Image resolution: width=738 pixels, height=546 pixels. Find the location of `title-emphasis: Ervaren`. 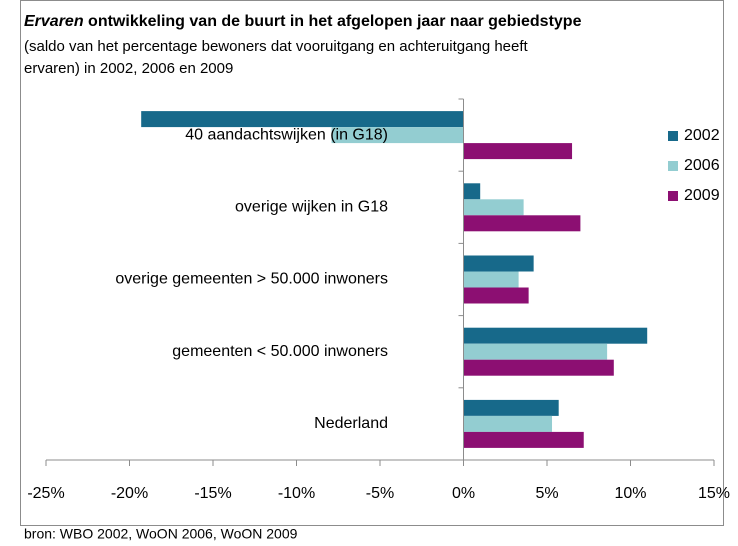

title-emphasis: Ervaren is located at coordinates (54, 21).